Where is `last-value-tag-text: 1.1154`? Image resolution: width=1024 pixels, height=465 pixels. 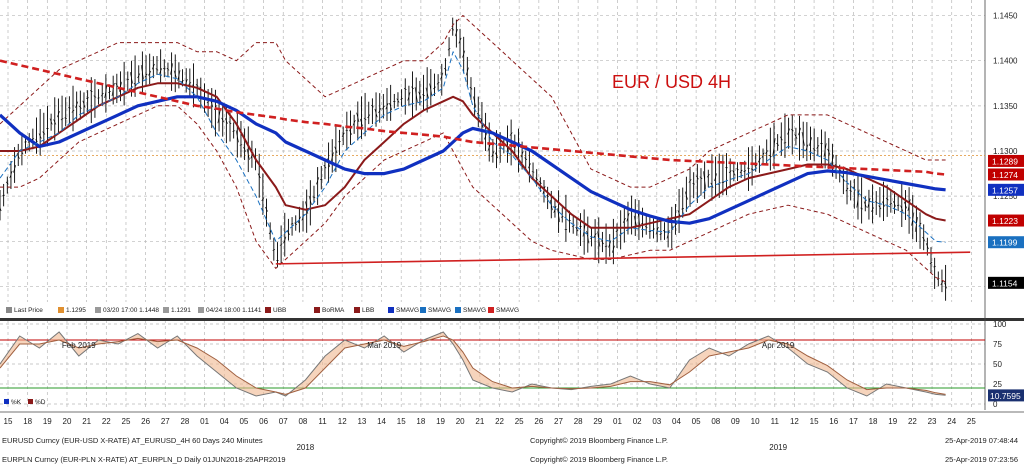 last-value-tag-text: 1.1154 is located at coordinates (1005, 283).